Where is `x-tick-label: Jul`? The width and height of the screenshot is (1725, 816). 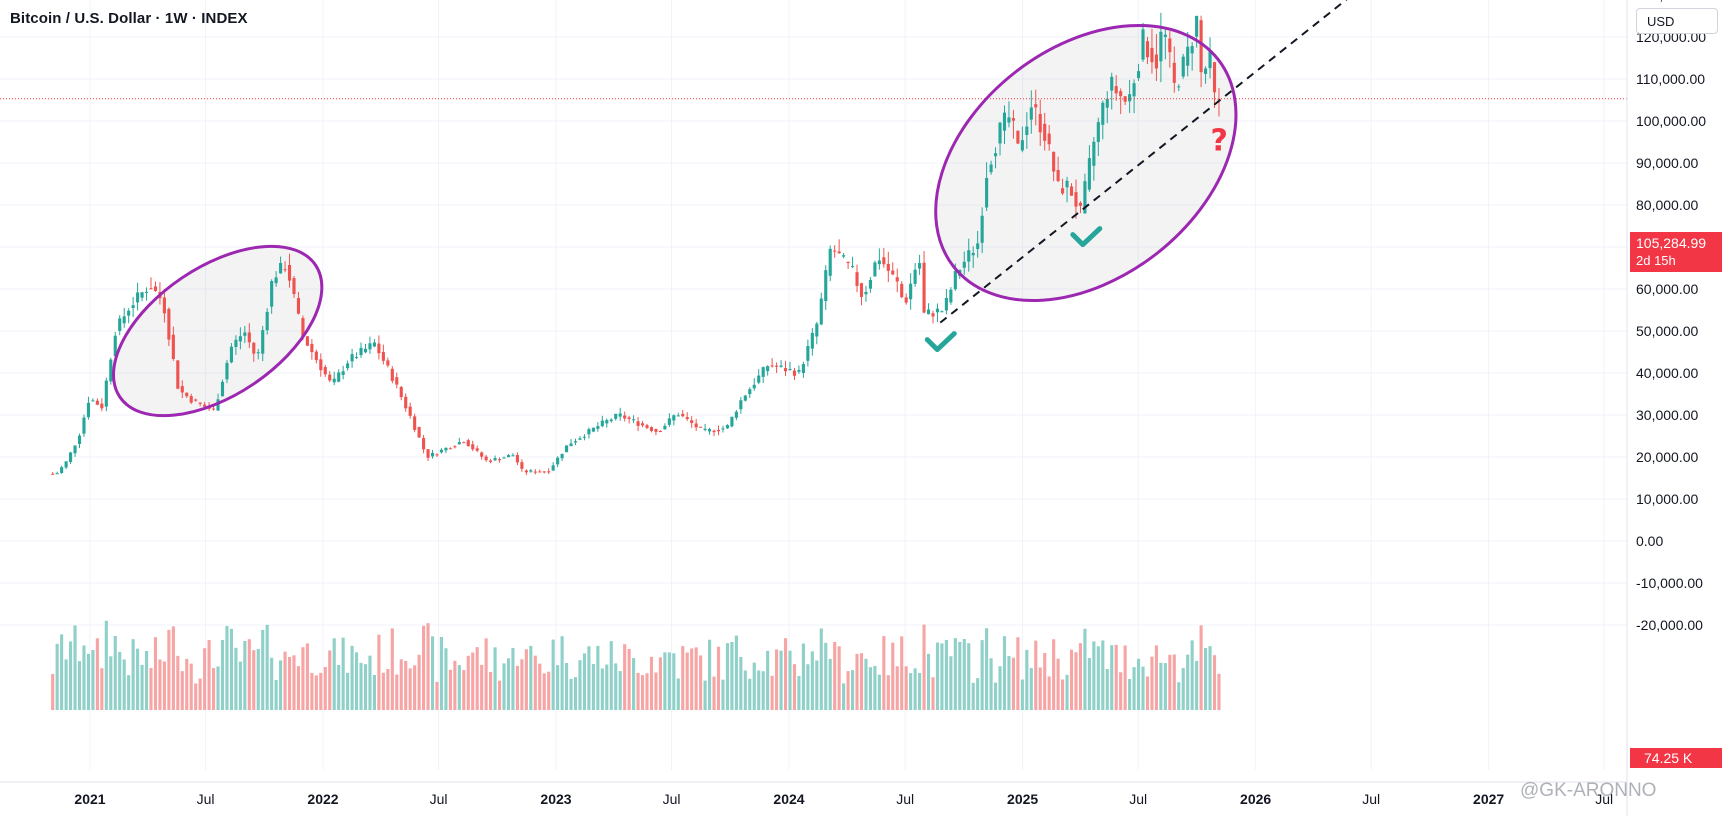
x-tick-label: Jul is located at coordinates (1138, 799).